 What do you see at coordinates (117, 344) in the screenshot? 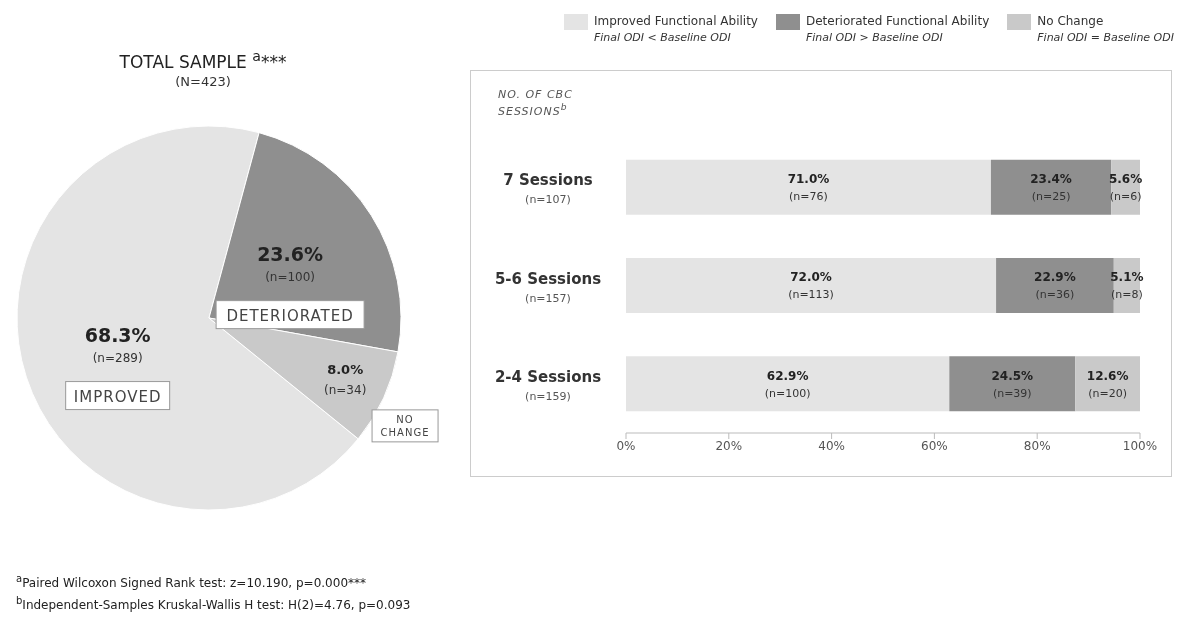
I see `data-label: 68.3% (n=289)` at bounding box center [117, 344].